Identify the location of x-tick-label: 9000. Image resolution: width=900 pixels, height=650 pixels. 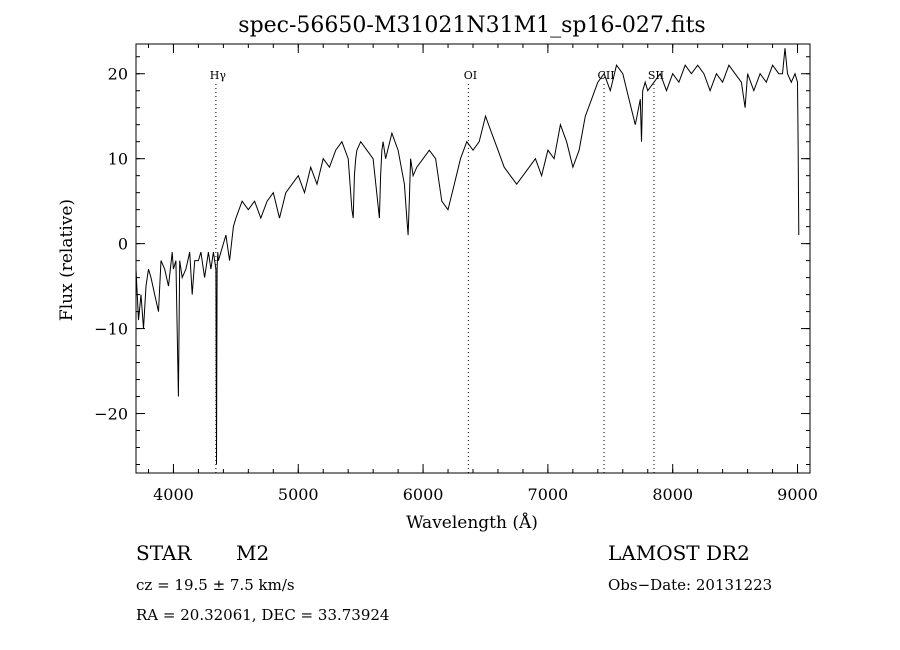
(797, 494).